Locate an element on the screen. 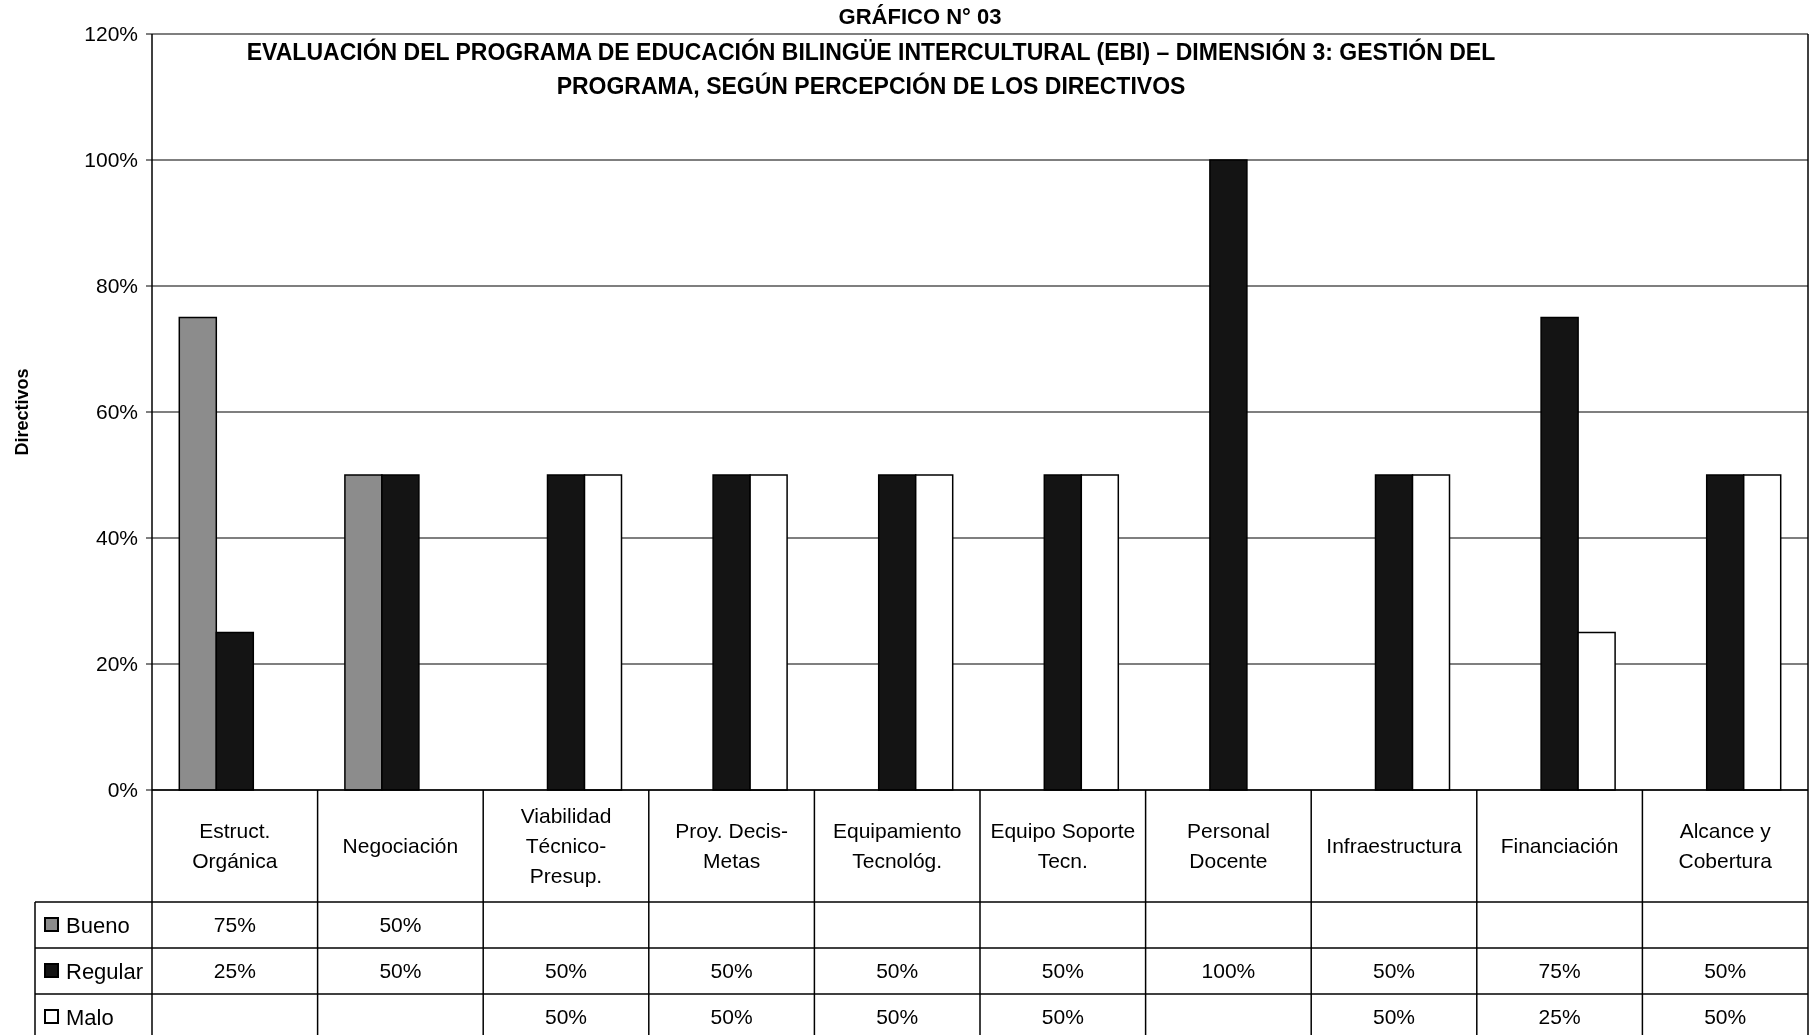  legend-label: Bueno is located at coordinates (98, 925).